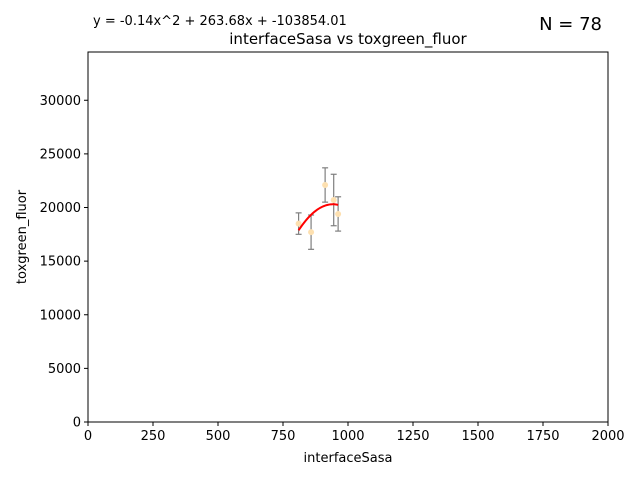 The height and width of the screenshot is (480, 640). What do you see at coordinates (348, 458) in the screenshot?
I see `x-axis-label: interfaceSasa` at bounding box center [348, 458].